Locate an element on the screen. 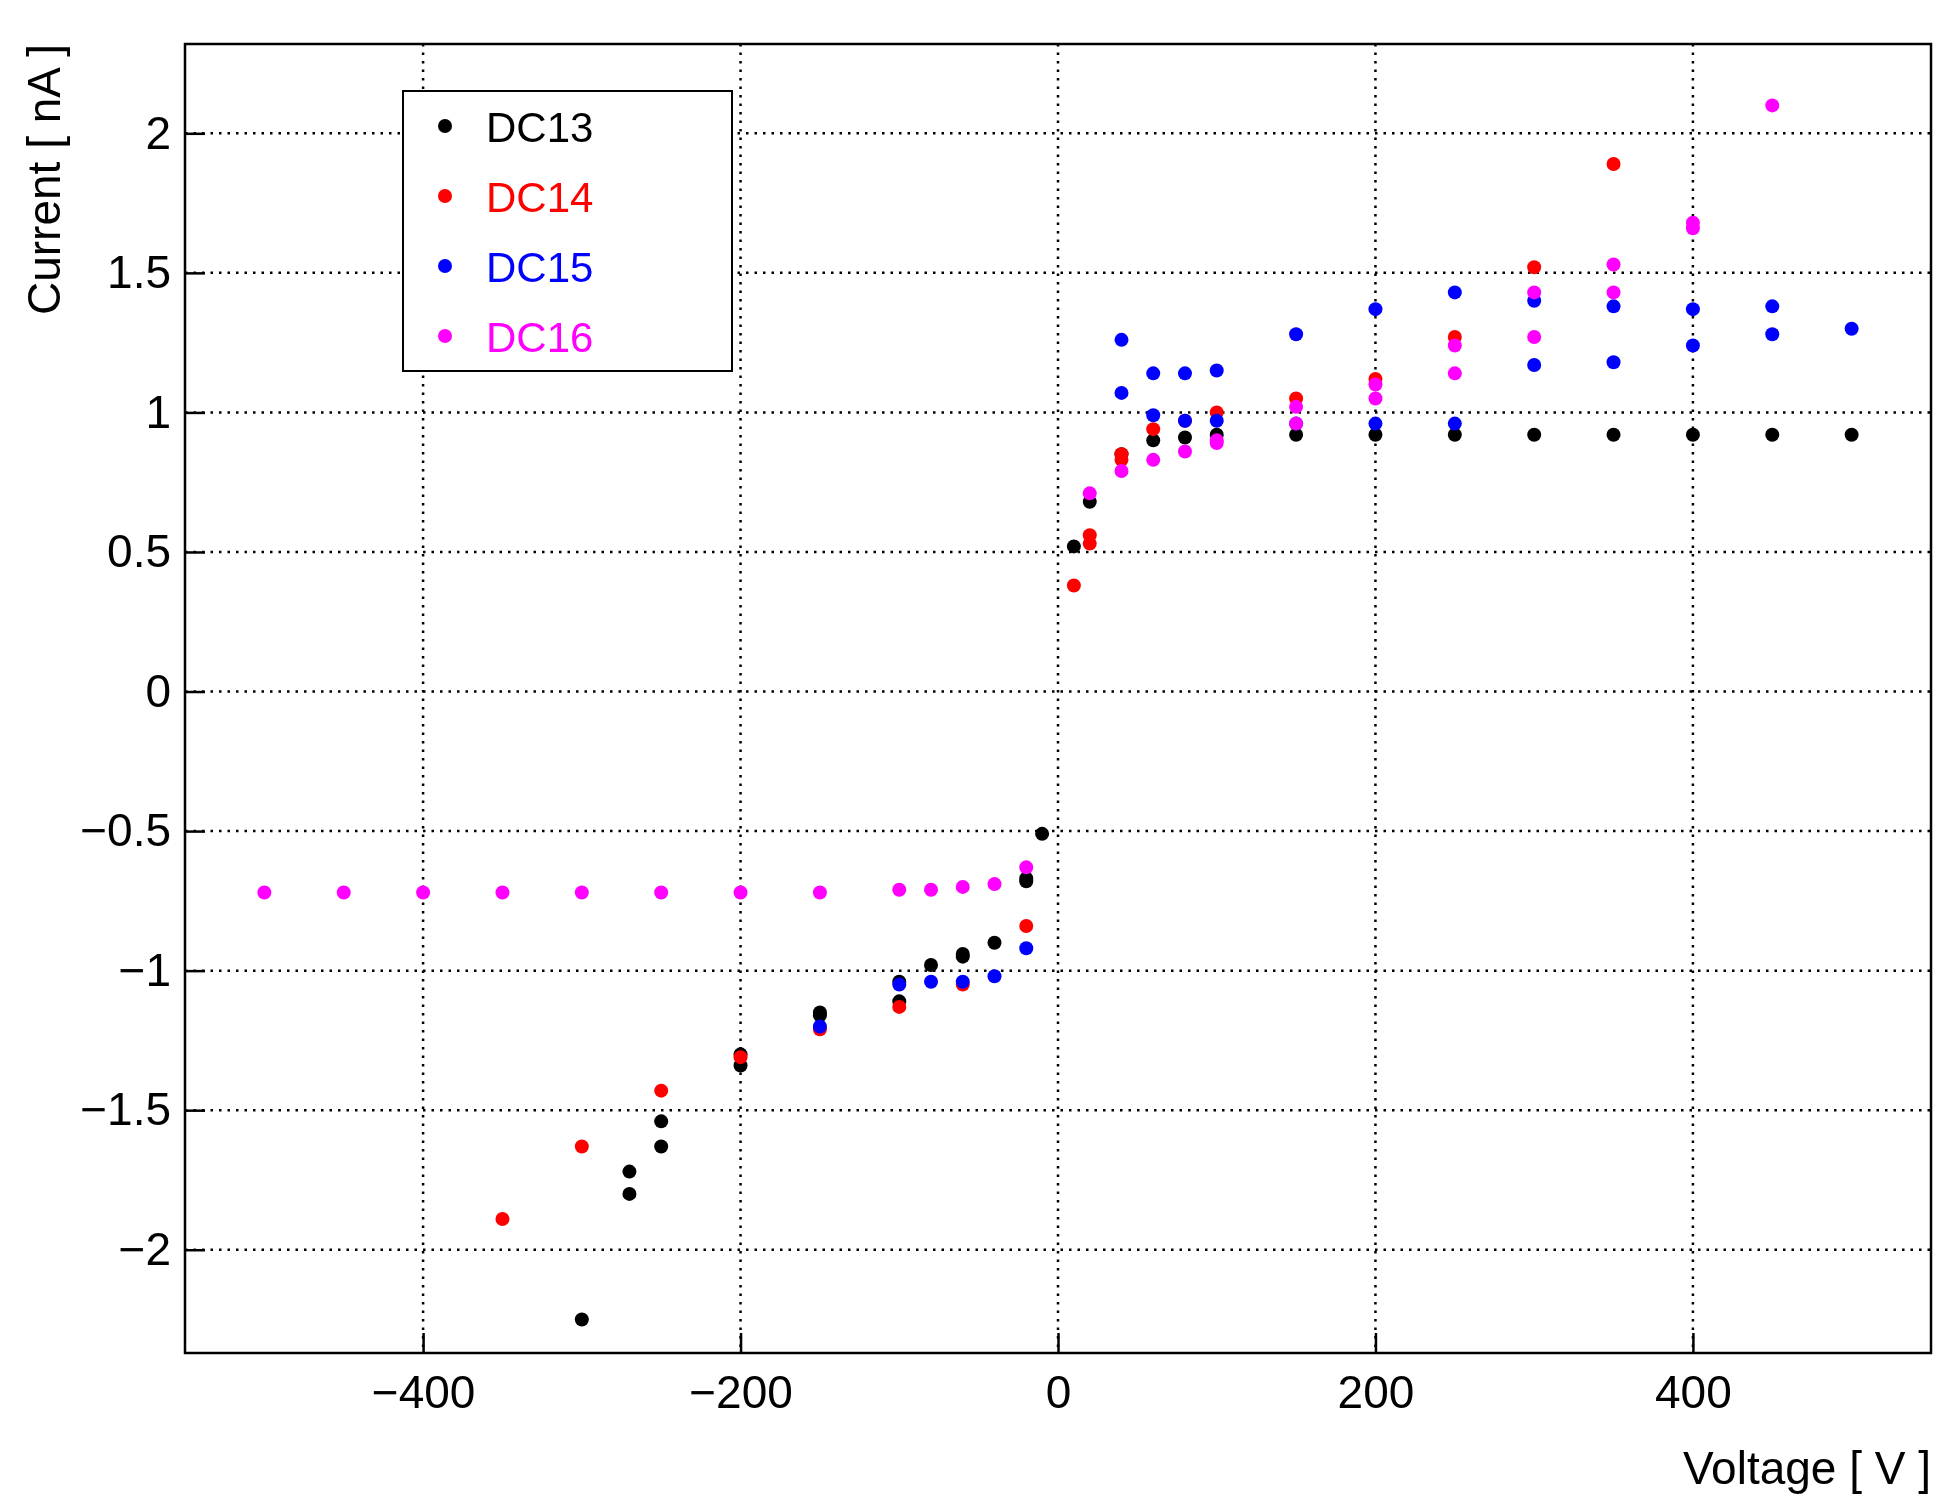  legend-label: DC13 is located at coordinates (540, 127).